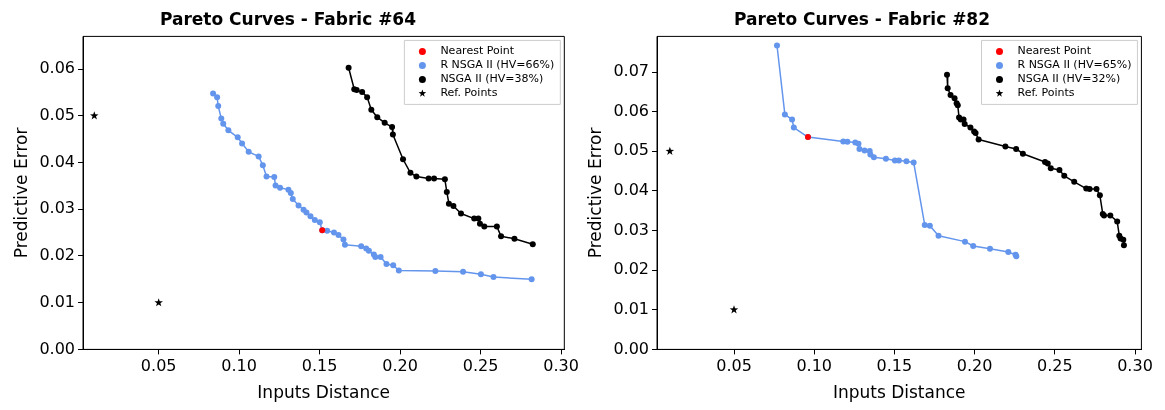  Describe the element at coordinates (862, 18) in the screenshot. I see `chart-title: Pareto Curves - Fabric #82` at that location.